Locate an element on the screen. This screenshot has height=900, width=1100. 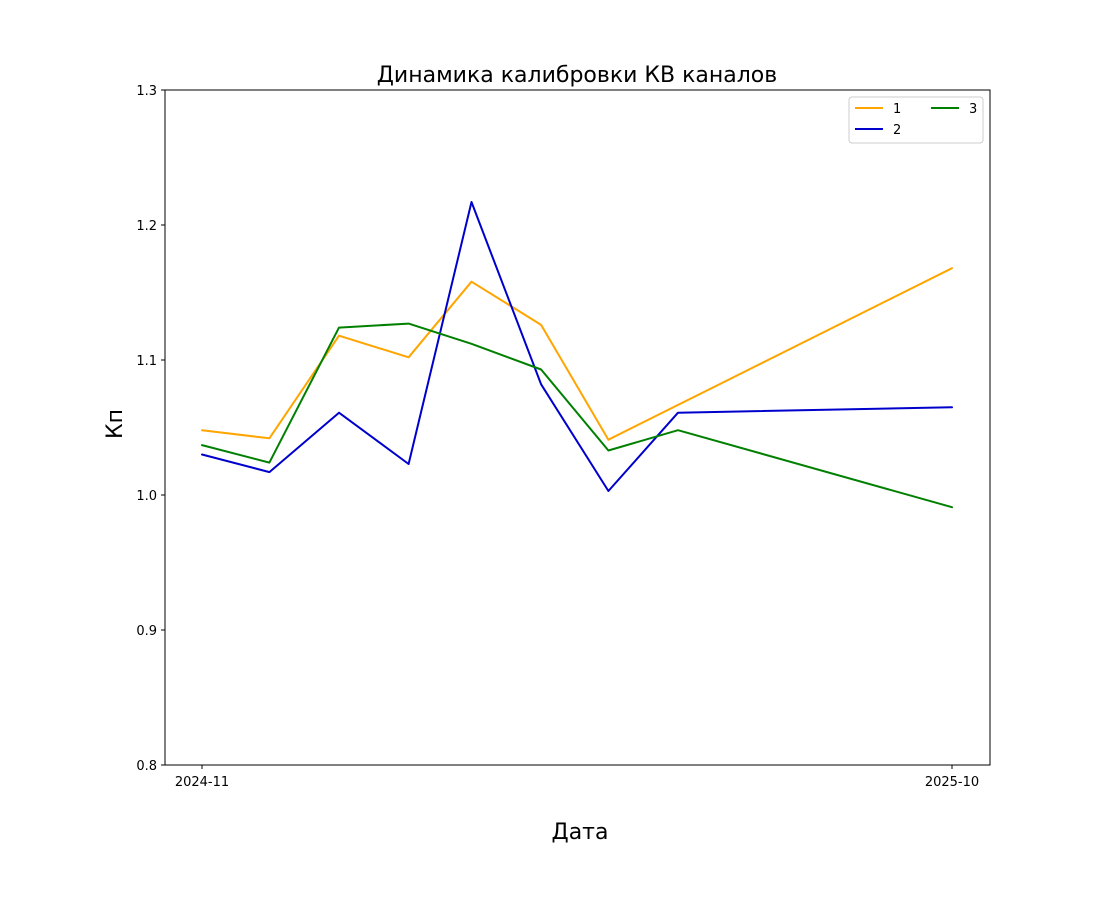
legend-label-3: 3 is located at coordinates (973, 109).